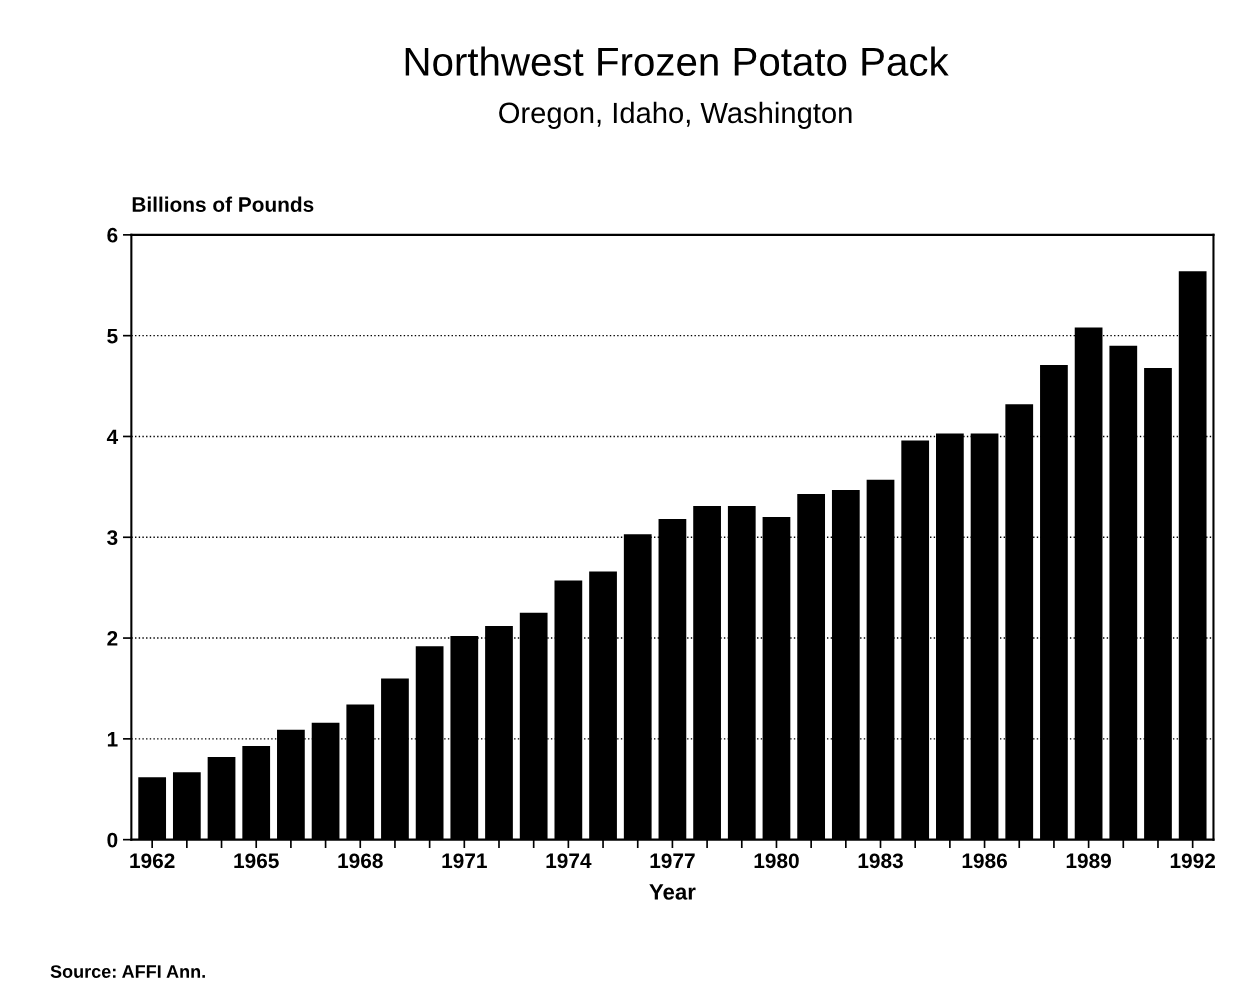 The width and height of the screenshot is (1251, 1008). Describe the element at coordinates (677, 61) in the screenshot. I see `chart-title: Northwest Frozen Potato Pack` at that location.